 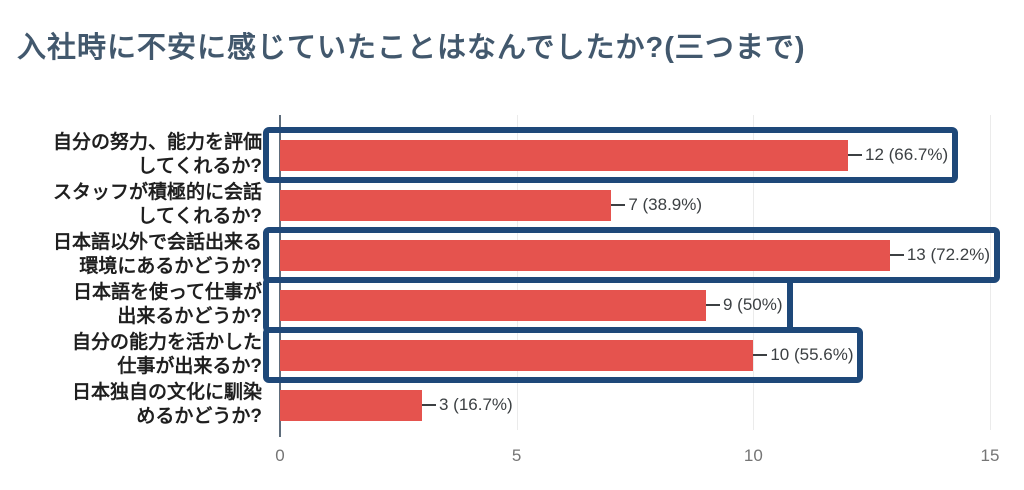 What do you see at coordinates (157, 242) in the screenshot?
I see `category-label-line: 日本語以外で会話出来る` at bounding box center [157, 242].